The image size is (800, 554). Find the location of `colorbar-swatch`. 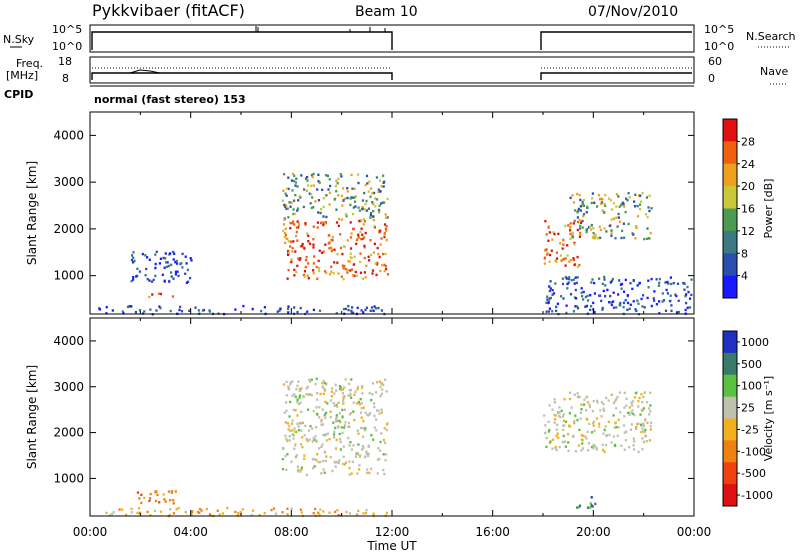

colorbar-swatch is located at coordinates (730, 197).